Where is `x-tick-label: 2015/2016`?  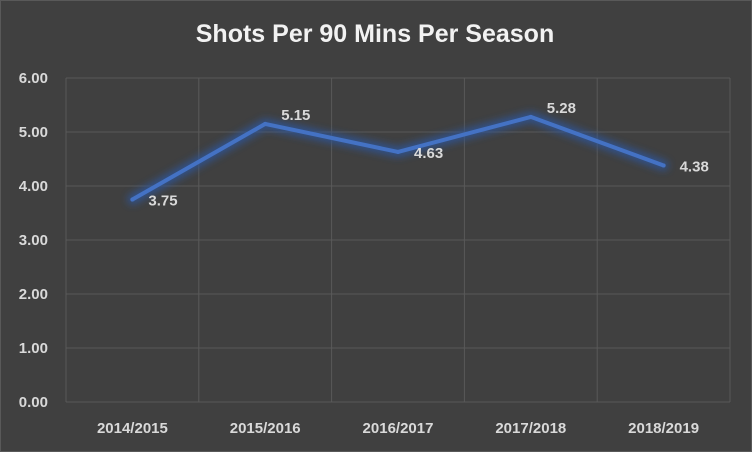
x-tick-label: 2015/2016 is located at coordinates (265, 428).